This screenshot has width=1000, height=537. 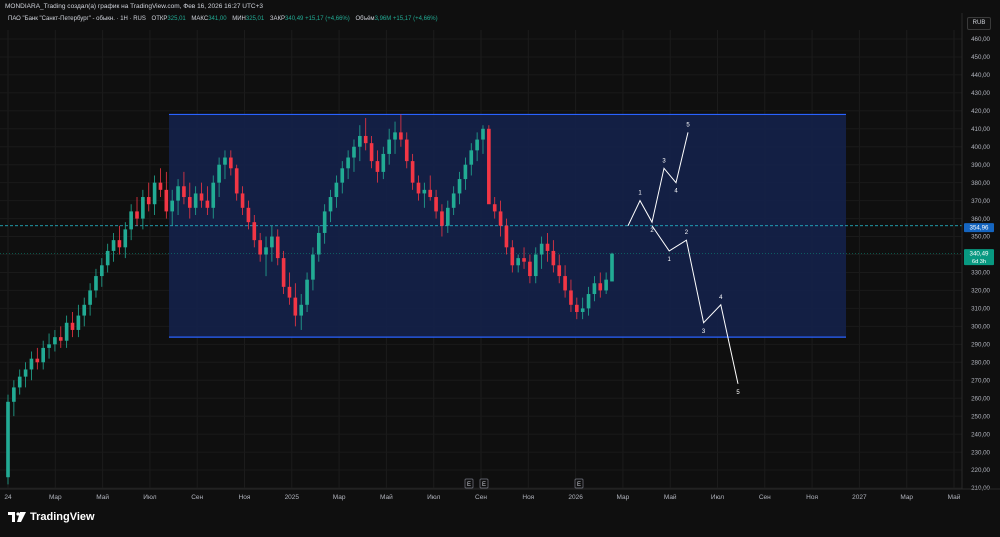 I want to click on price-tag-label: 340,49, so click(x=979, y=254).